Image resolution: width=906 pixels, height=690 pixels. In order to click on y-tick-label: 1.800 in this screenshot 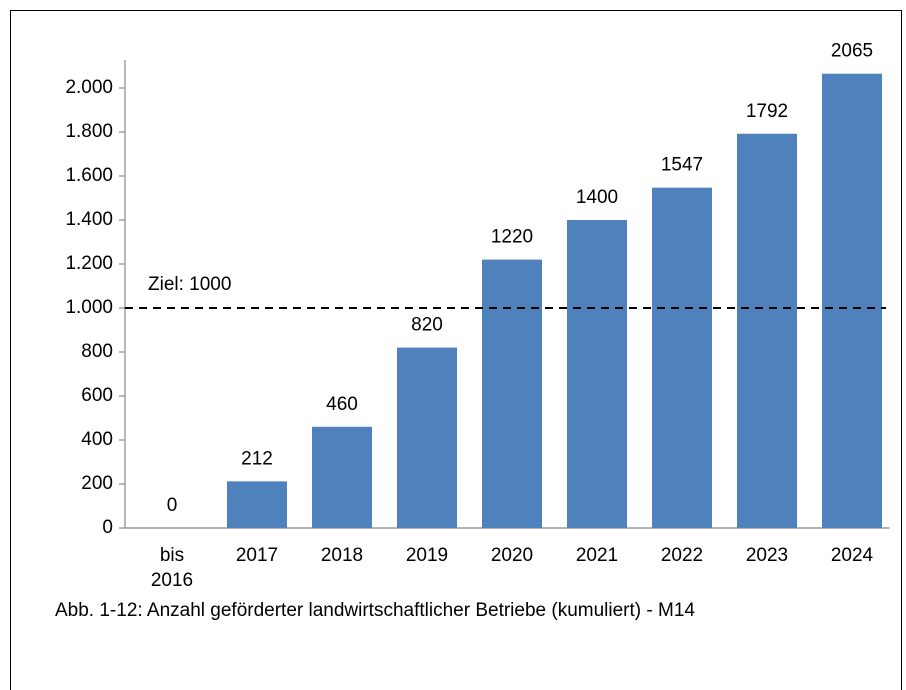, I will do `click(89, 131)`.